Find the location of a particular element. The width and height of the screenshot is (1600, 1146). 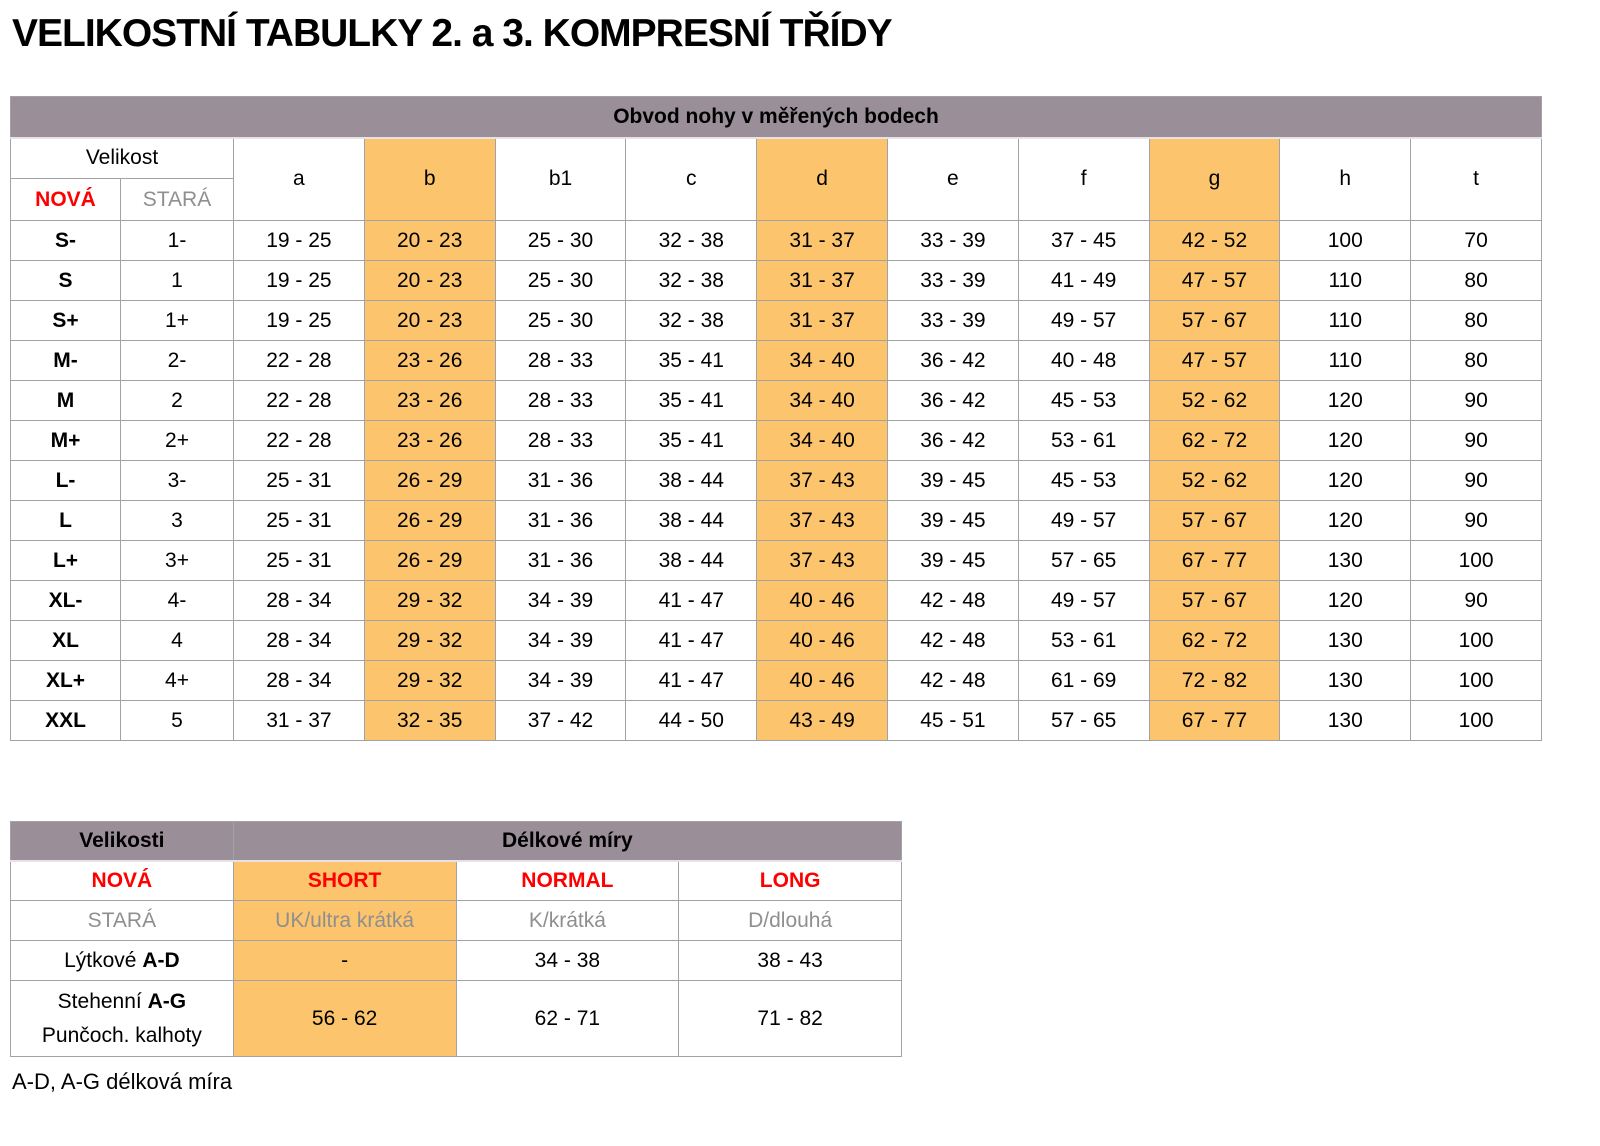

table-row: STARÁ UK/ultra krátká K/krátká D/dlouhá is located at coordinates (456, 920).